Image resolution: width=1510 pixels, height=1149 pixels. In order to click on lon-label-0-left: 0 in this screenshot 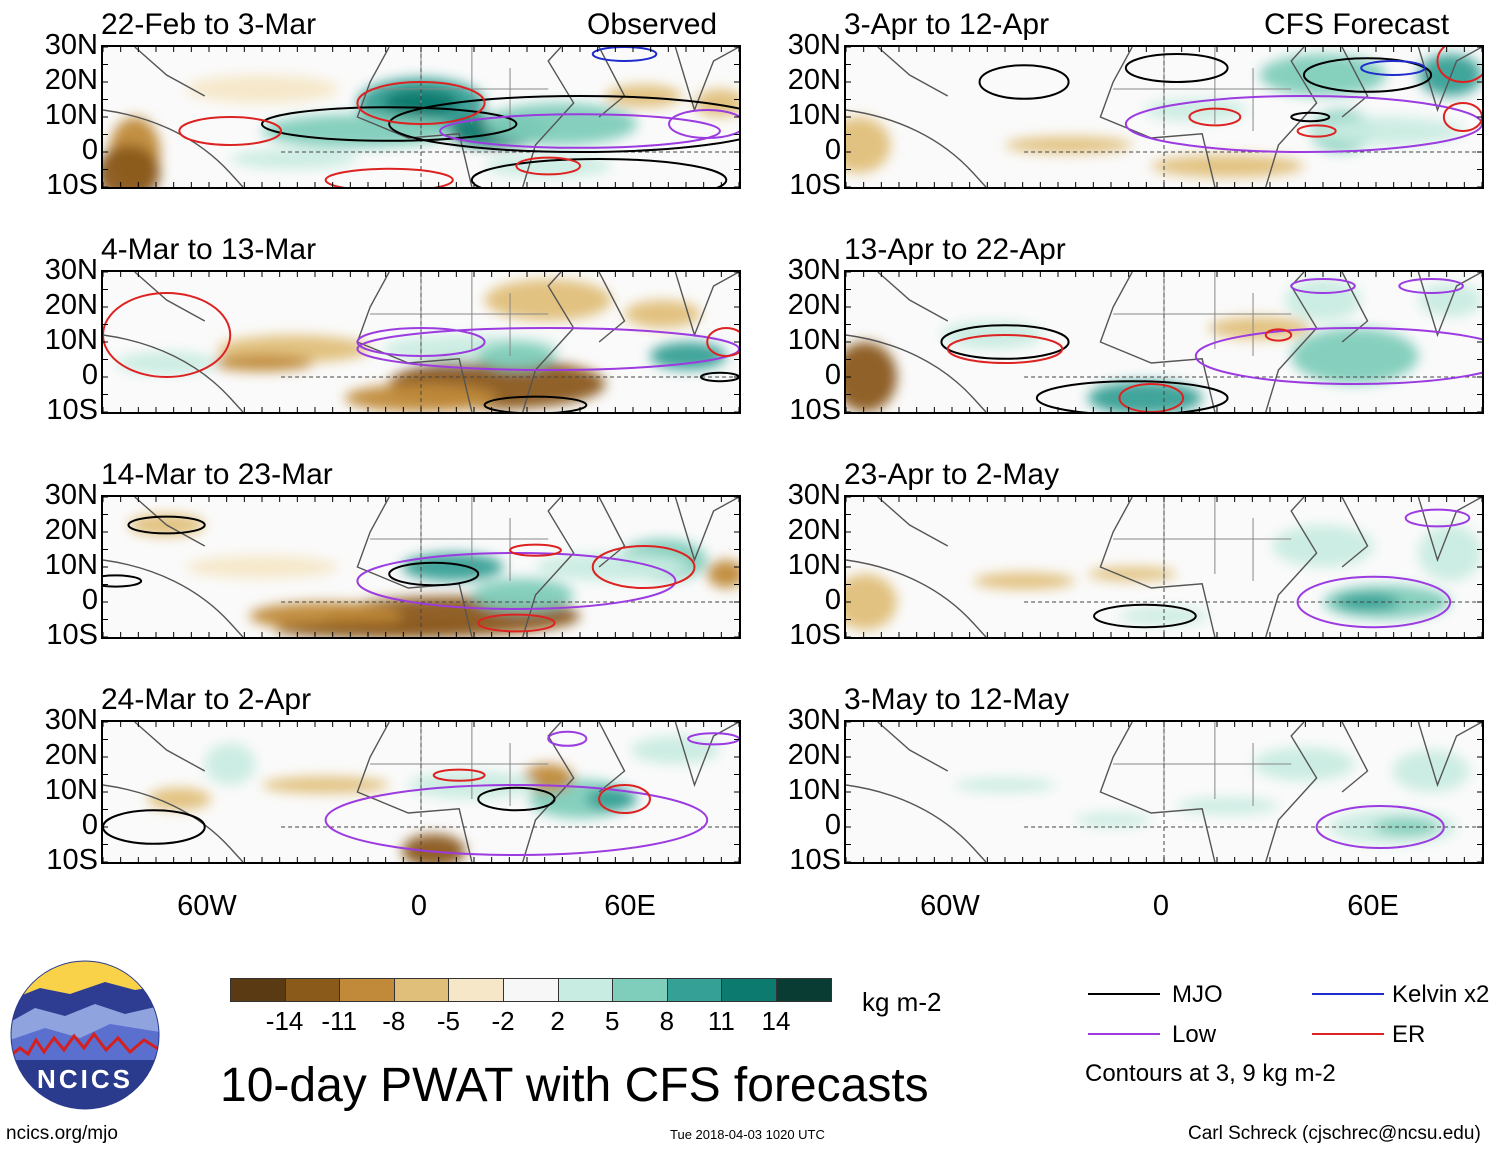, I will do `click(419, 906)`.